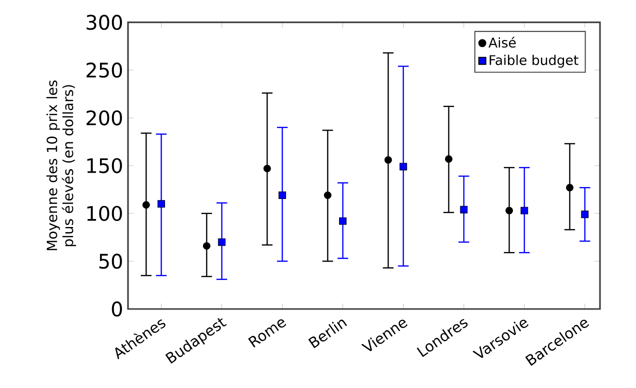  Describe the element at coordinates (117, 309) in the screenshot. I see `y-tick-label: 0` at that location.